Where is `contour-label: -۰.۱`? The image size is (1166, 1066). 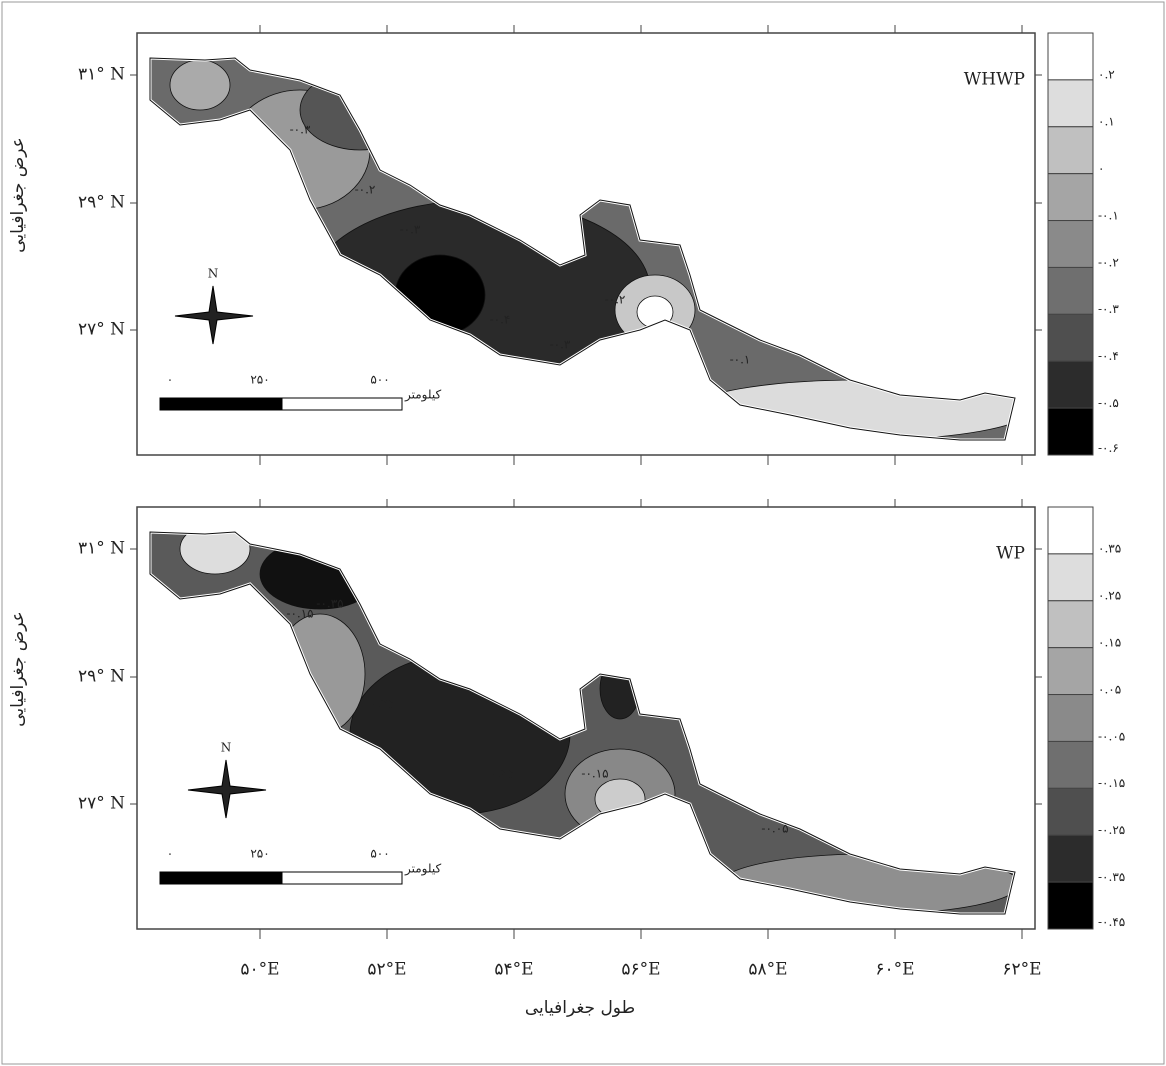
contour-label: -۰.۱ is located at coordinates (740, 360).